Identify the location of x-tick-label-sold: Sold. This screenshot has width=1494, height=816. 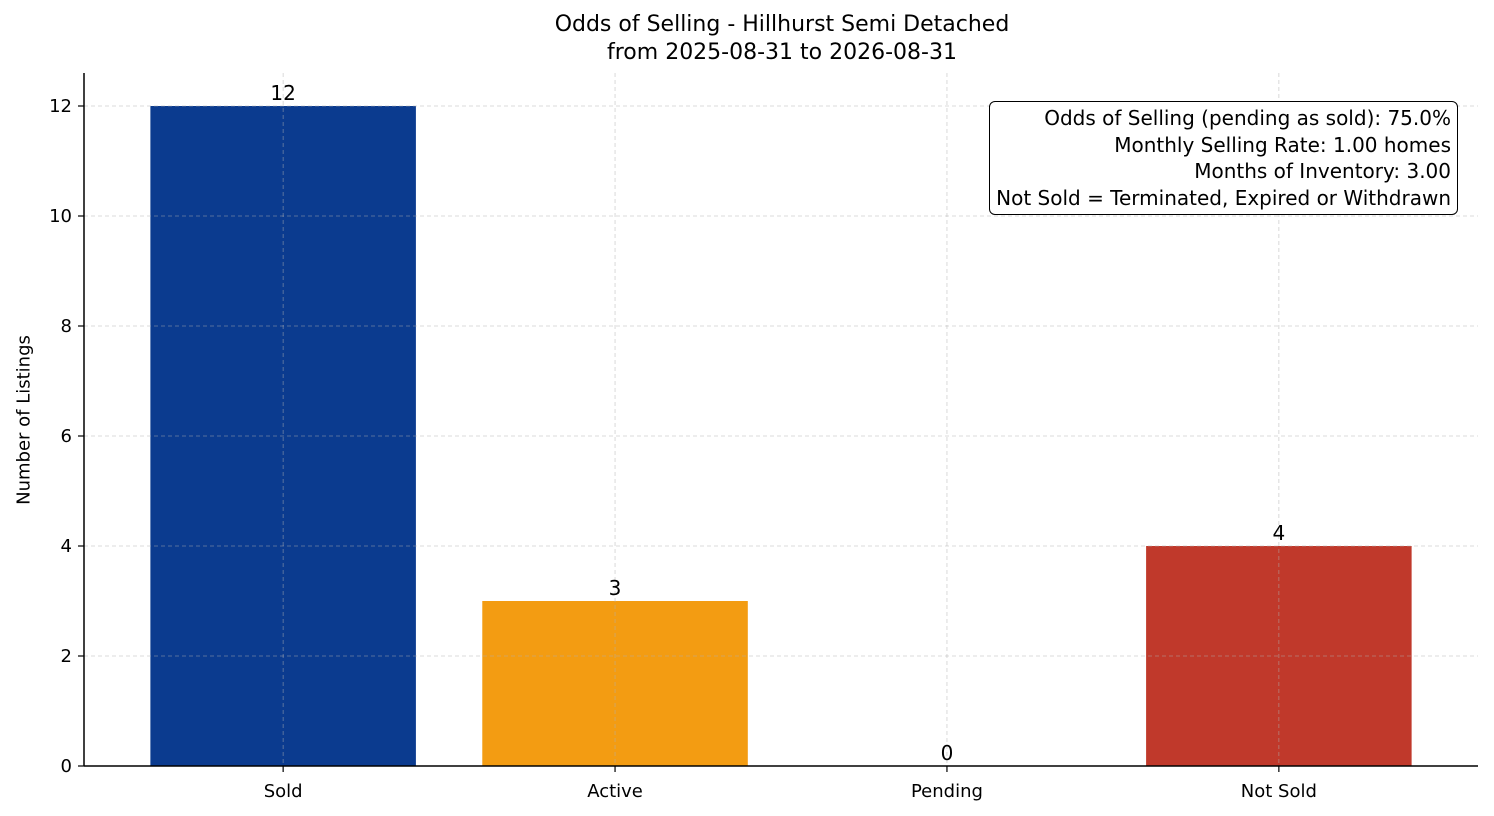
(283, 791).